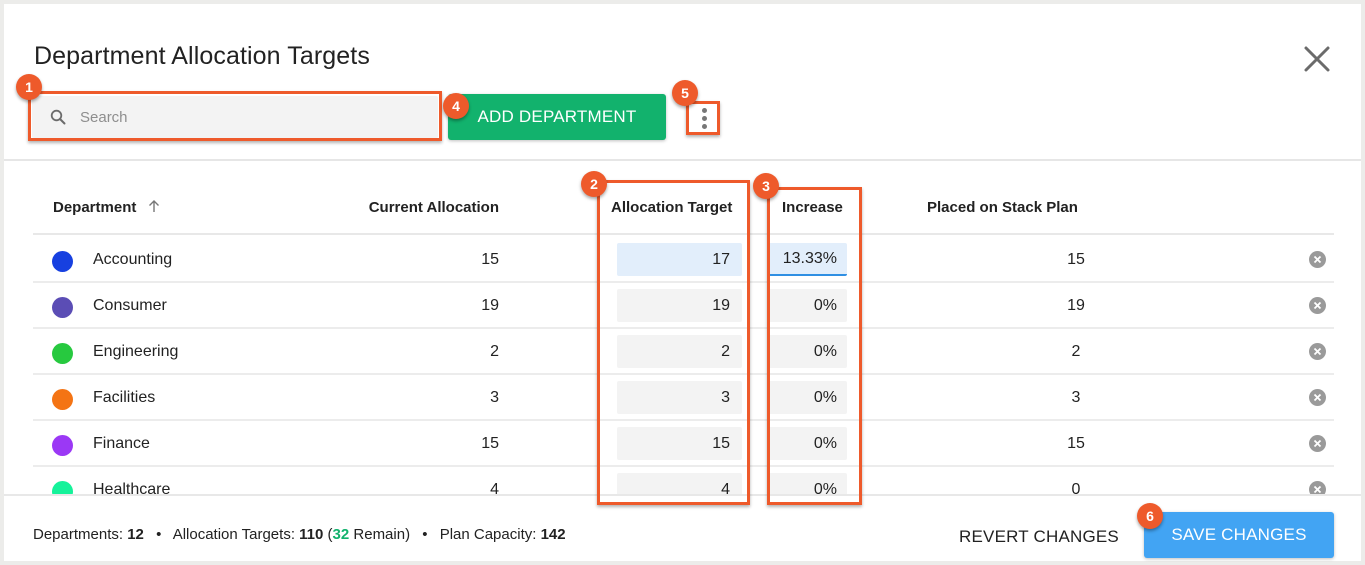 This screenshot has width=1365, height=565. Describe the element at coordinates (133, 259) in the screenshot. I see `department-name: Accounting` at that location.